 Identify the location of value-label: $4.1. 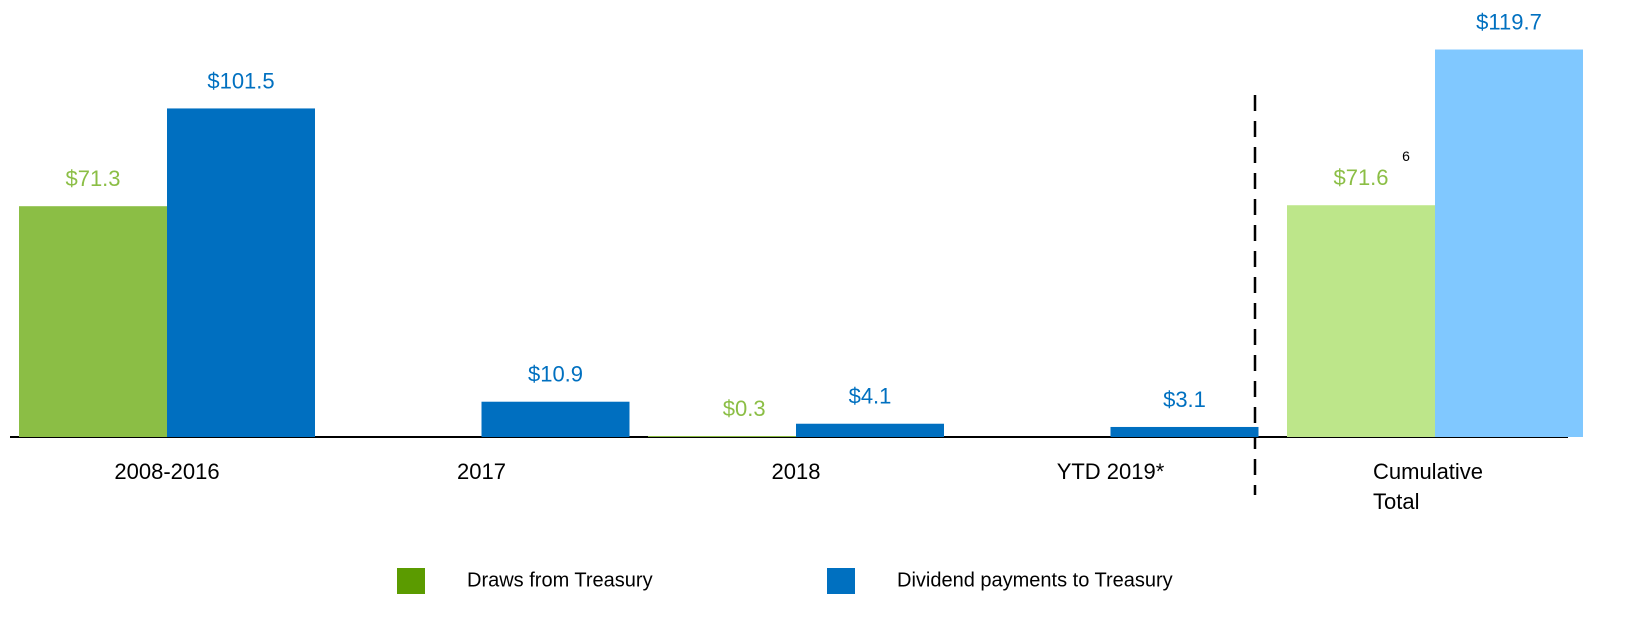
(870, 396).